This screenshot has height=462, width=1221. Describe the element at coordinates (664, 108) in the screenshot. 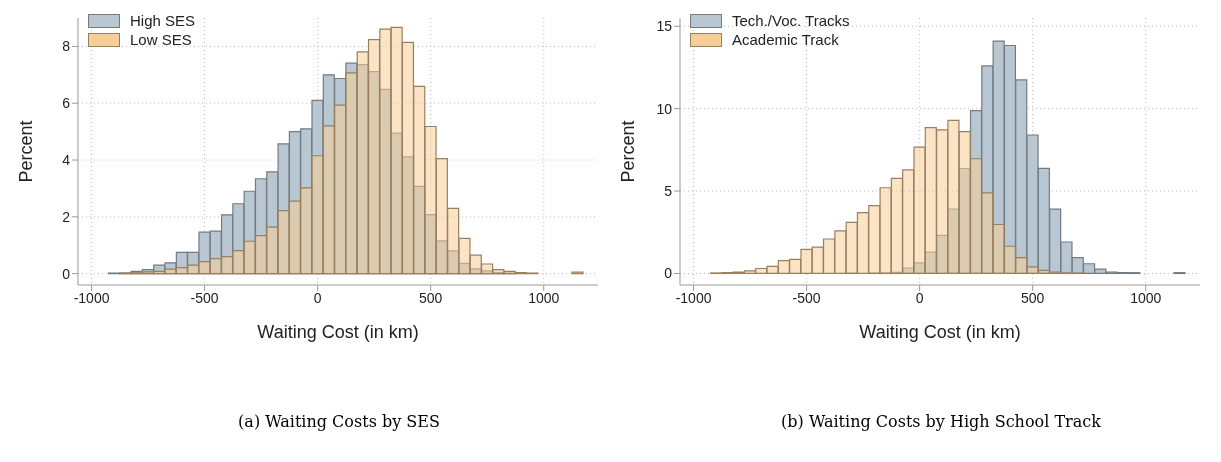

I see `y-tick-label: 10` at that location.